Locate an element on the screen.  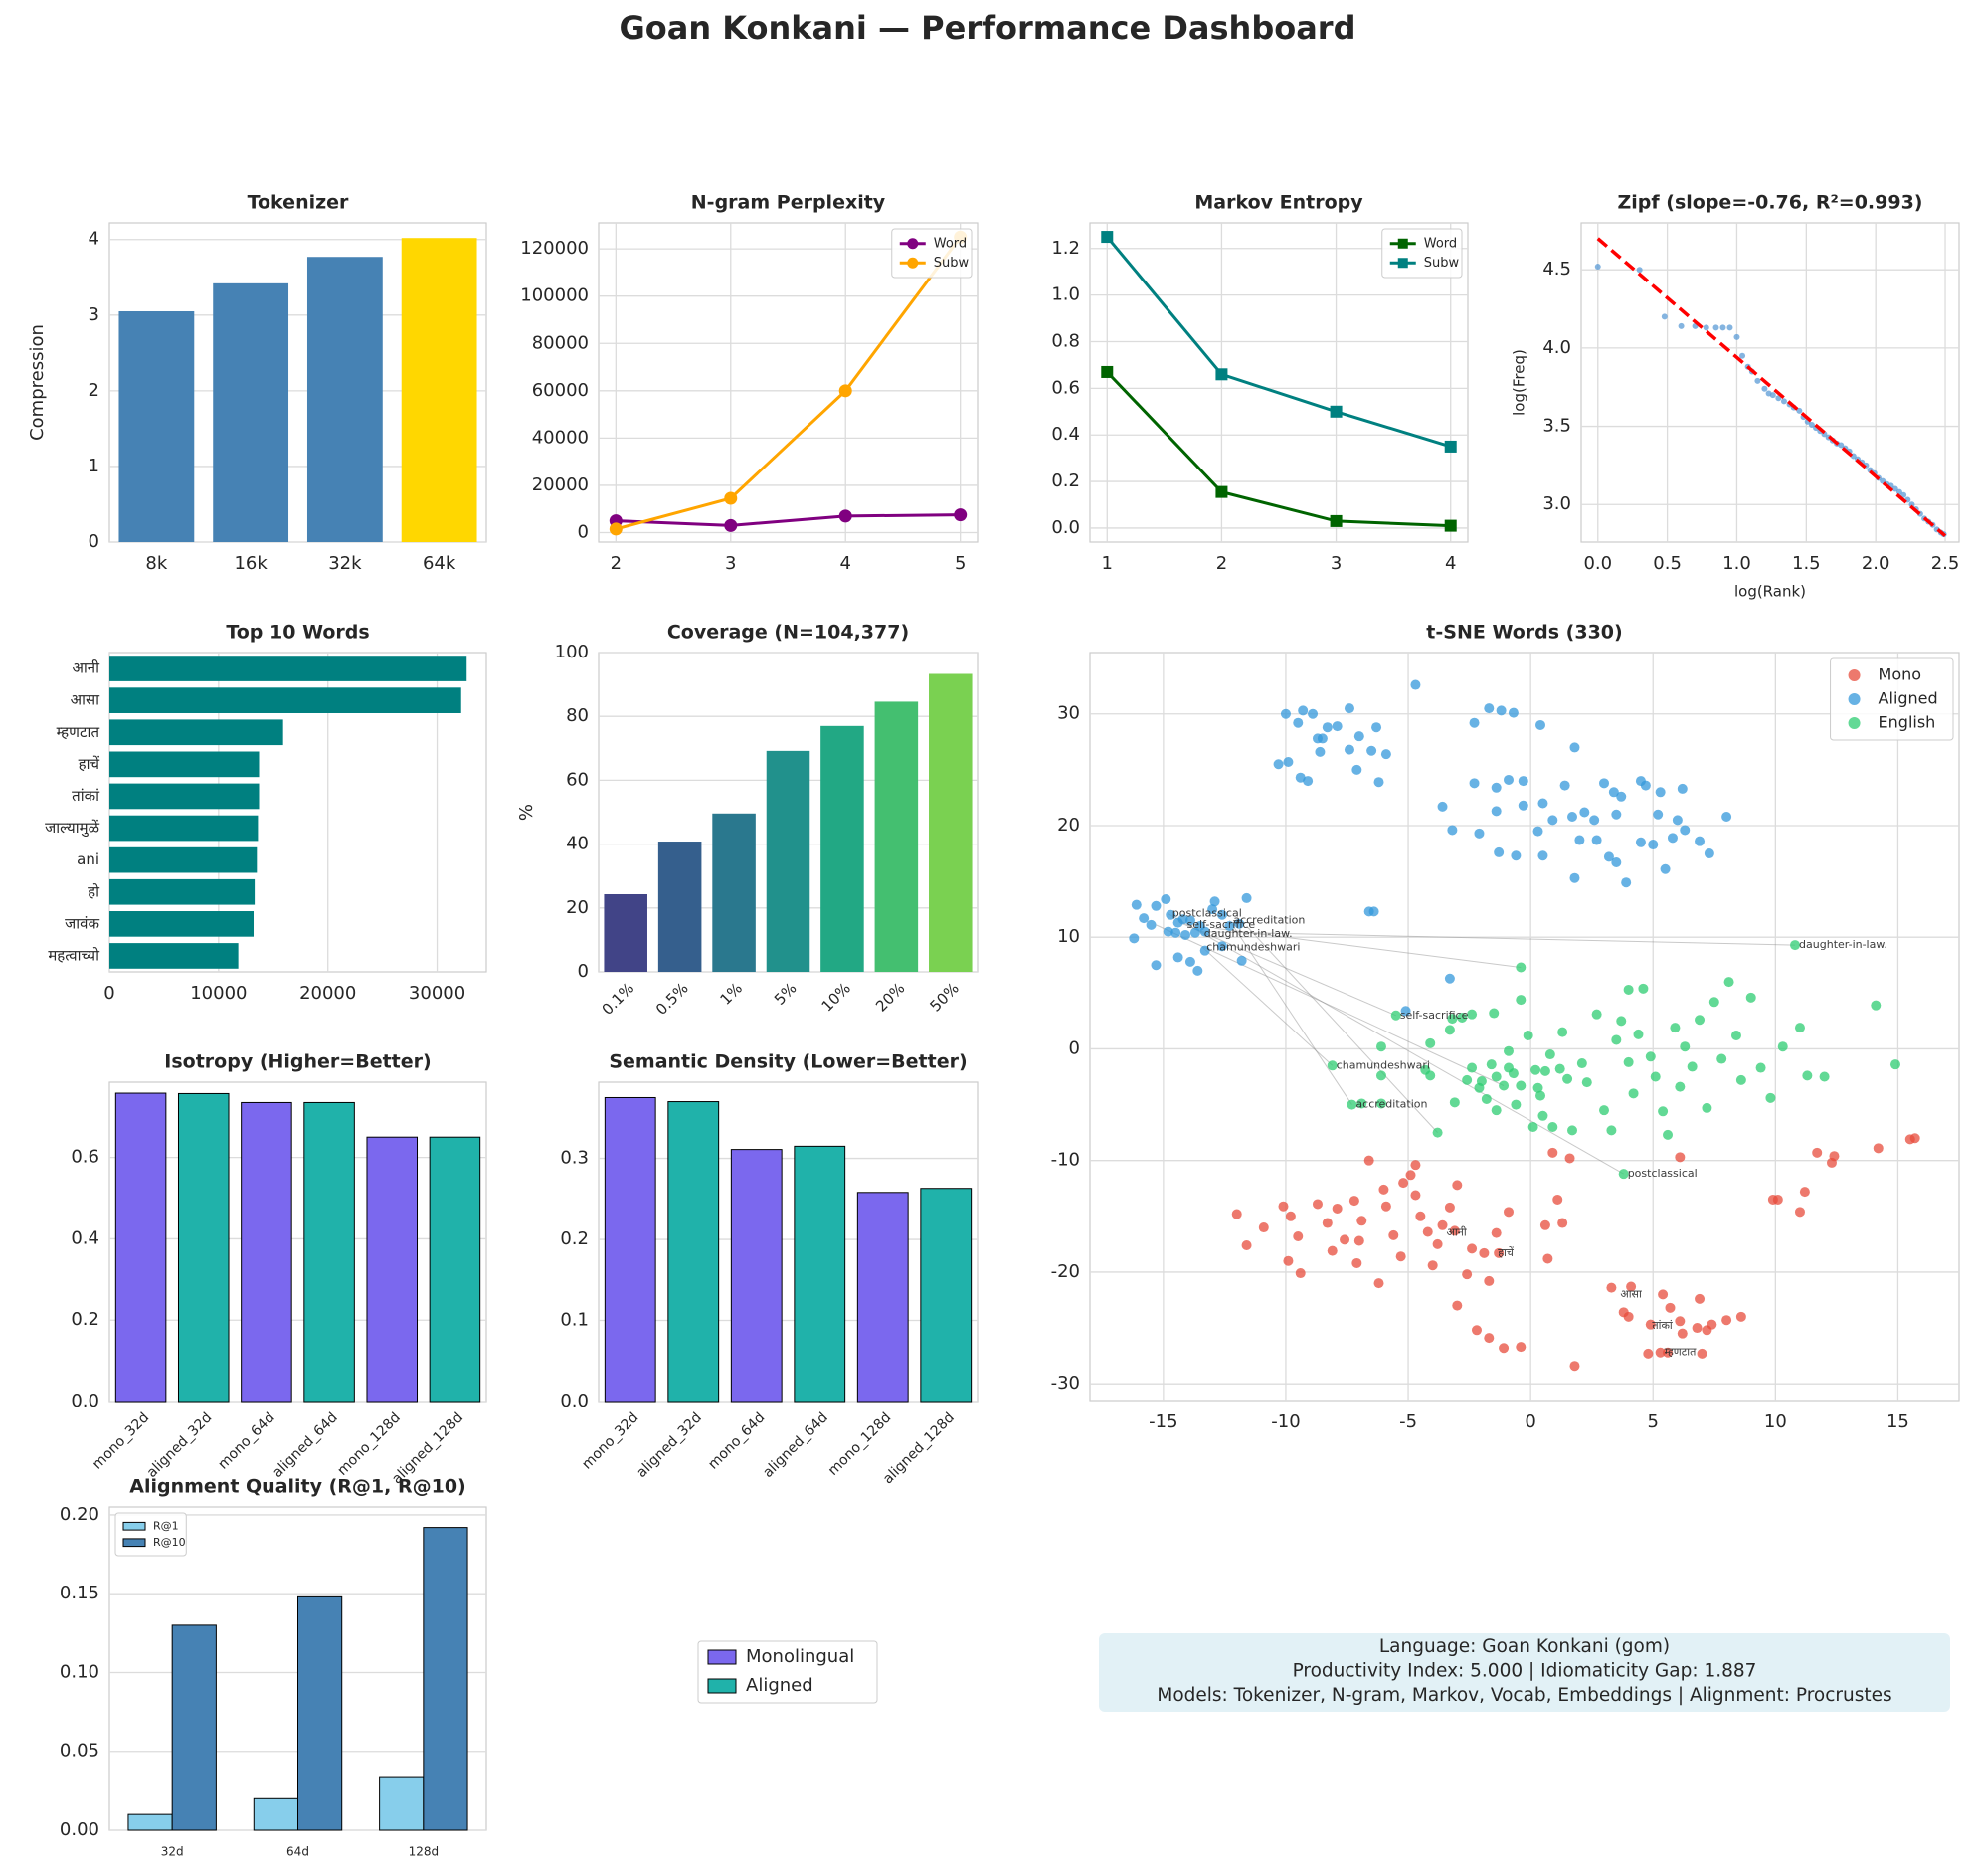
y-axis-label: log(Freq) is located at coordinates (1519, 382).